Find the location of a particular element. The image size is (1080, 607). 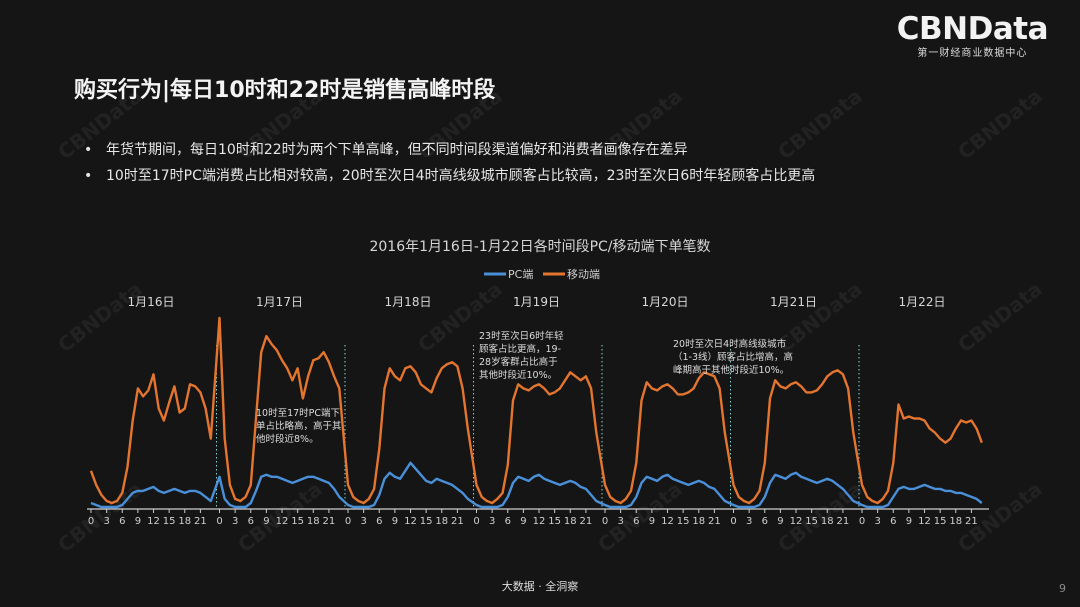

slide-title: 购买行为|每日10时和22时是销售高峰时段 is located at coordinates (285, 90).